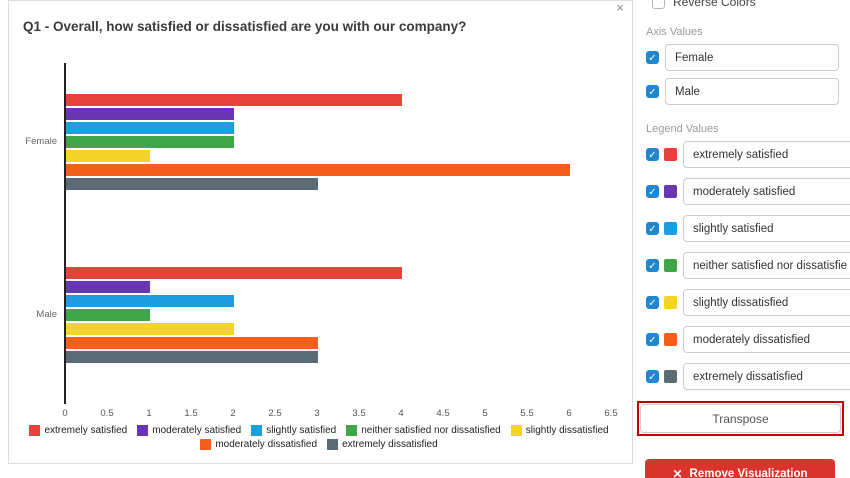  I want to click on axis-values-list: ✓✓, so click(740, 78).